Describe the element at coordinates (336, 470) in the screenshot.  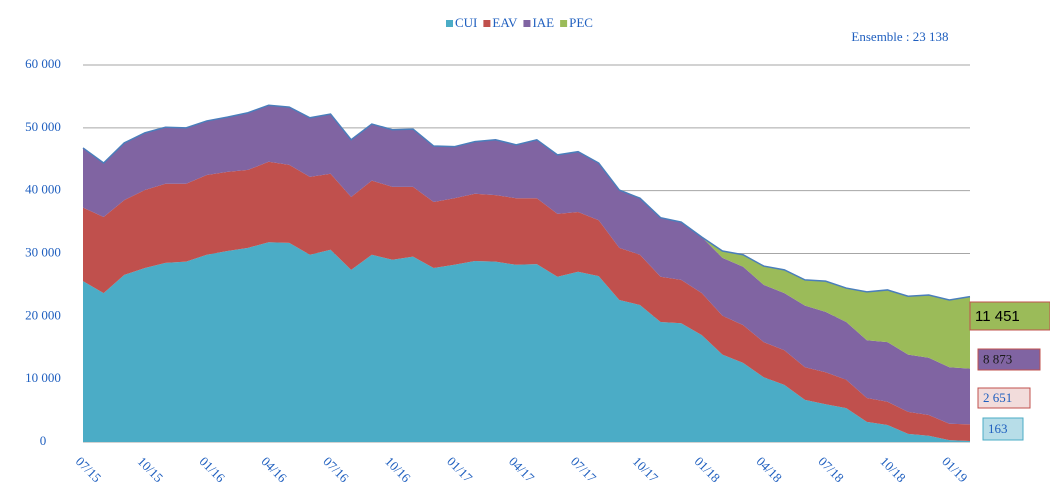
I see `x-tick-label: 07/16` at that location.